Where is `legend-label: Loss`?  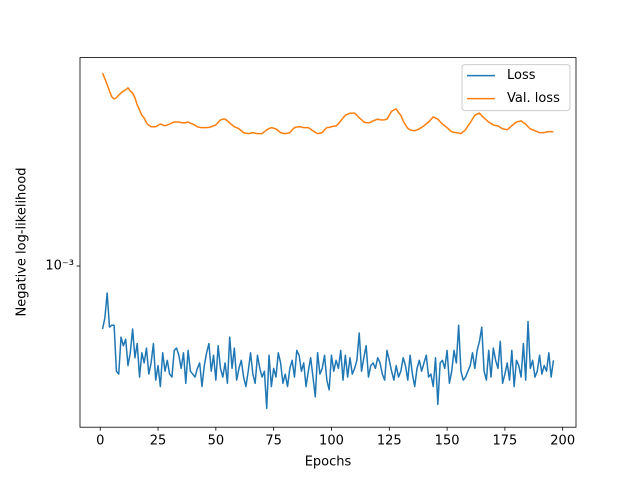 legend-label: Loss is located at coordinates (521, 75).